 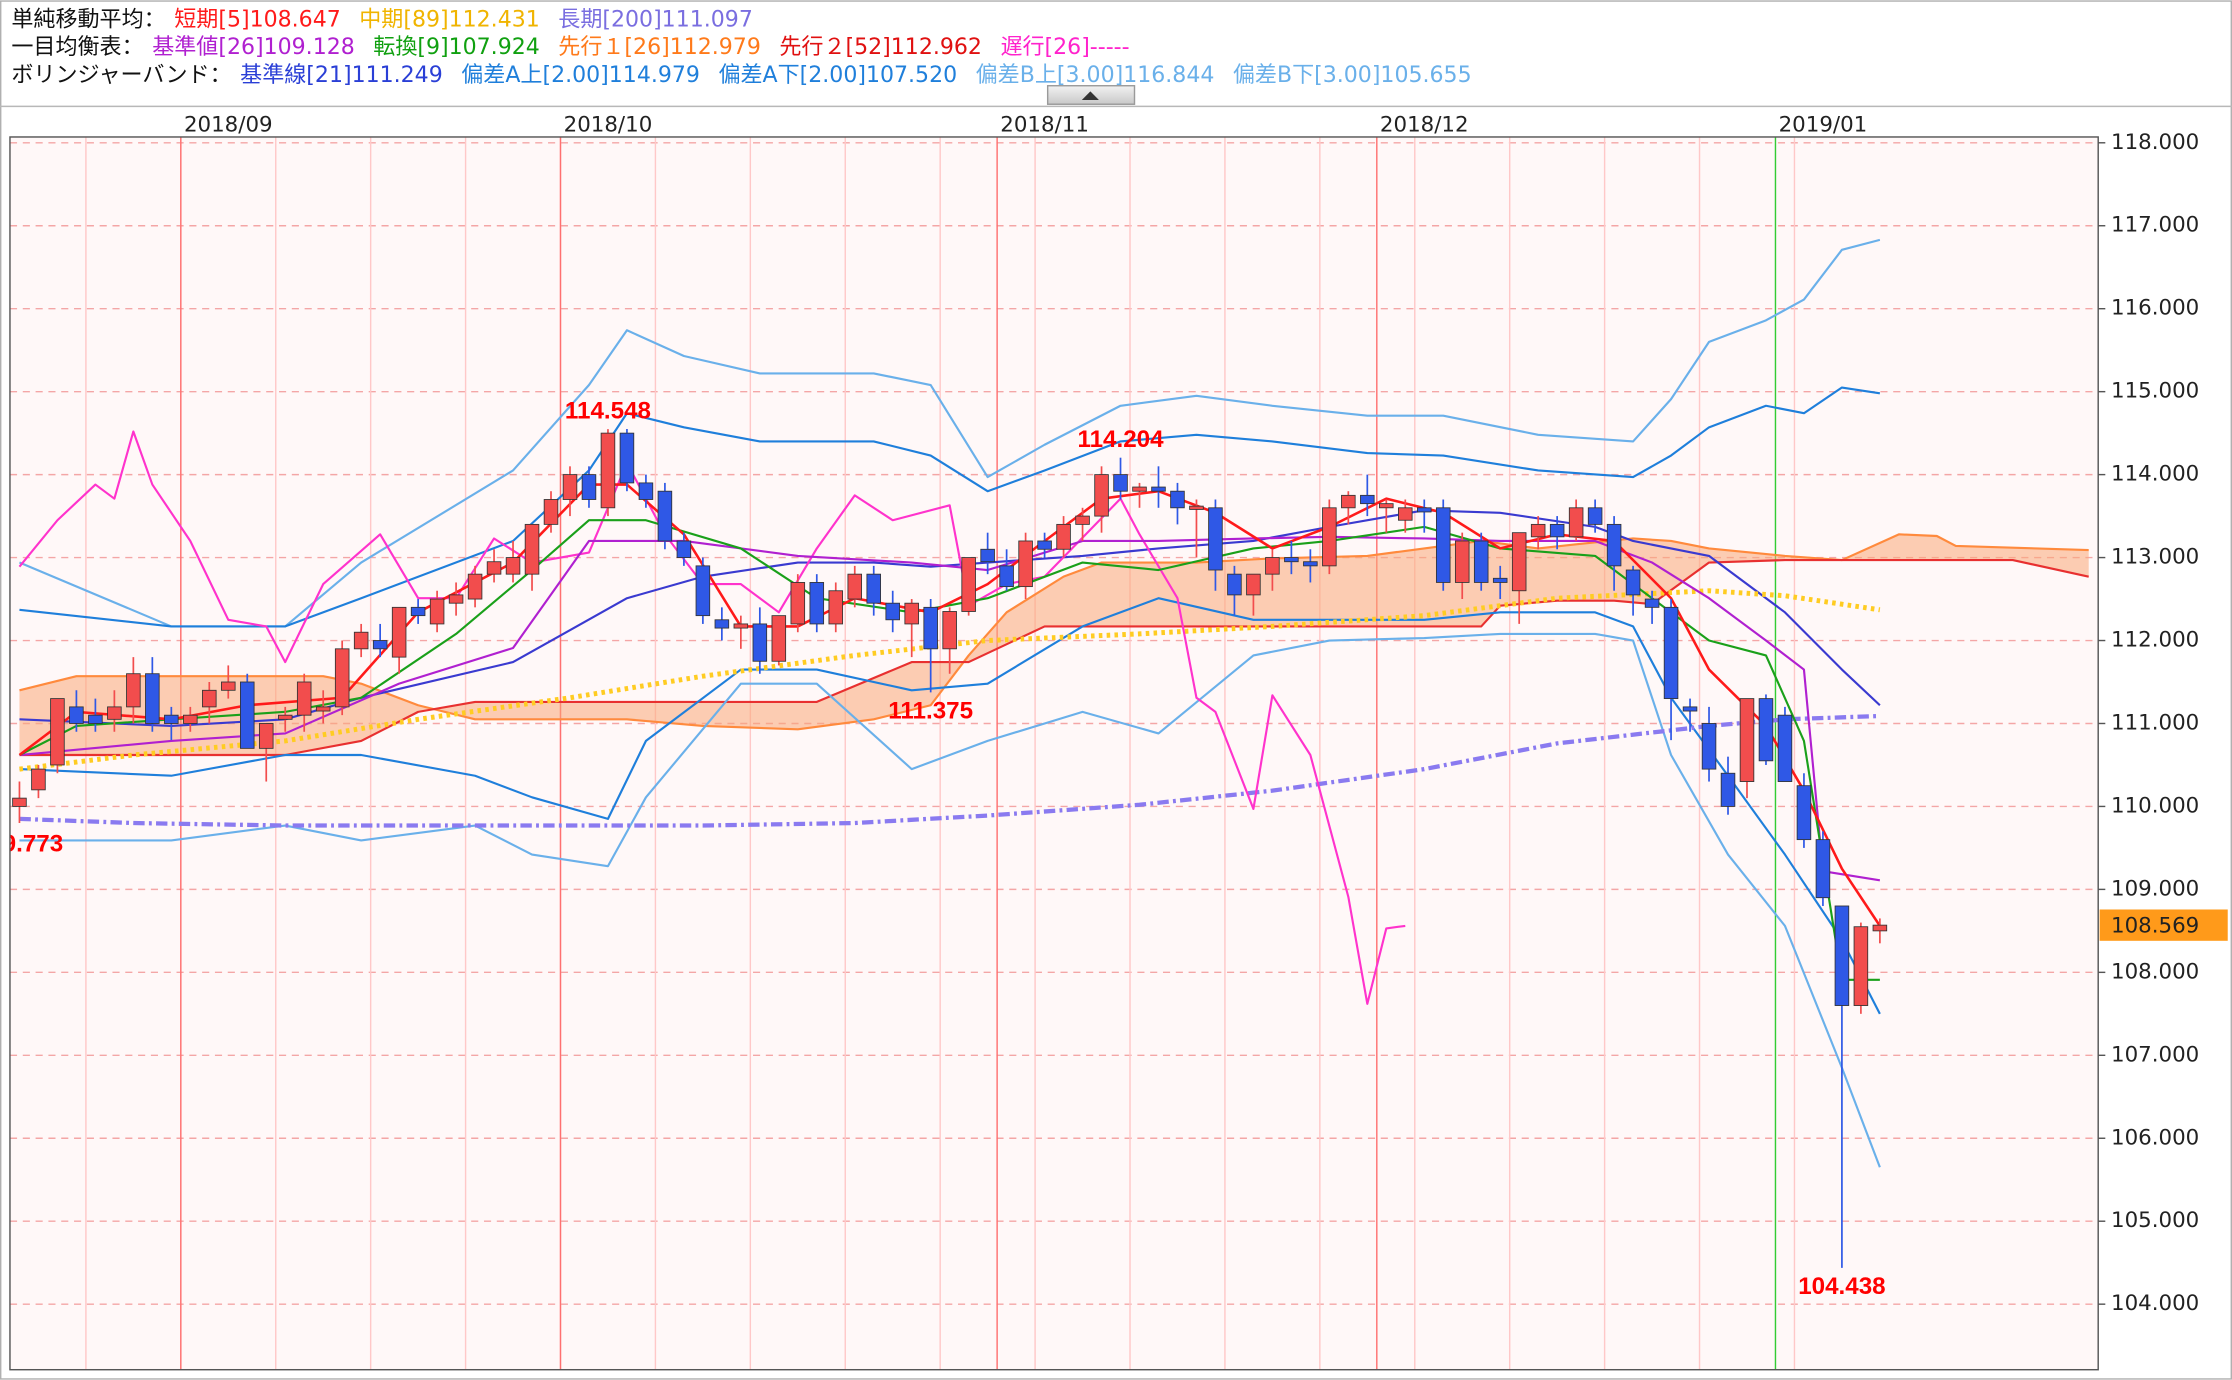 What do you see at coordinates (880, 47) in the screenshot?
I see `legend-item: 先行２[52]112.962` at bounding box center [880, 47].